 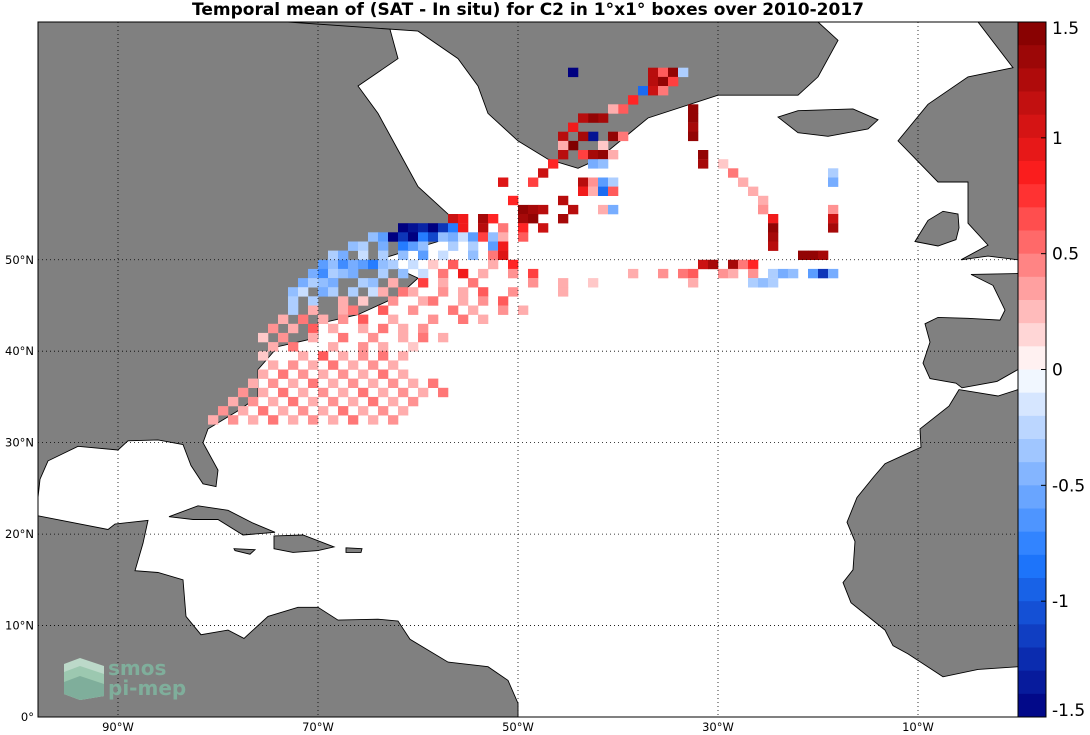 I want to click on land-yucatan, so click(x=278, y=616).